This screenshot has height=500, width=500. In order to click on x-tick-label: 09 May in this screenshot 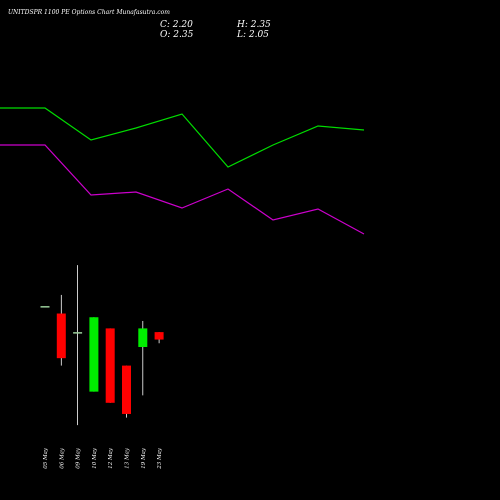, I will do `click(79, 458)`.